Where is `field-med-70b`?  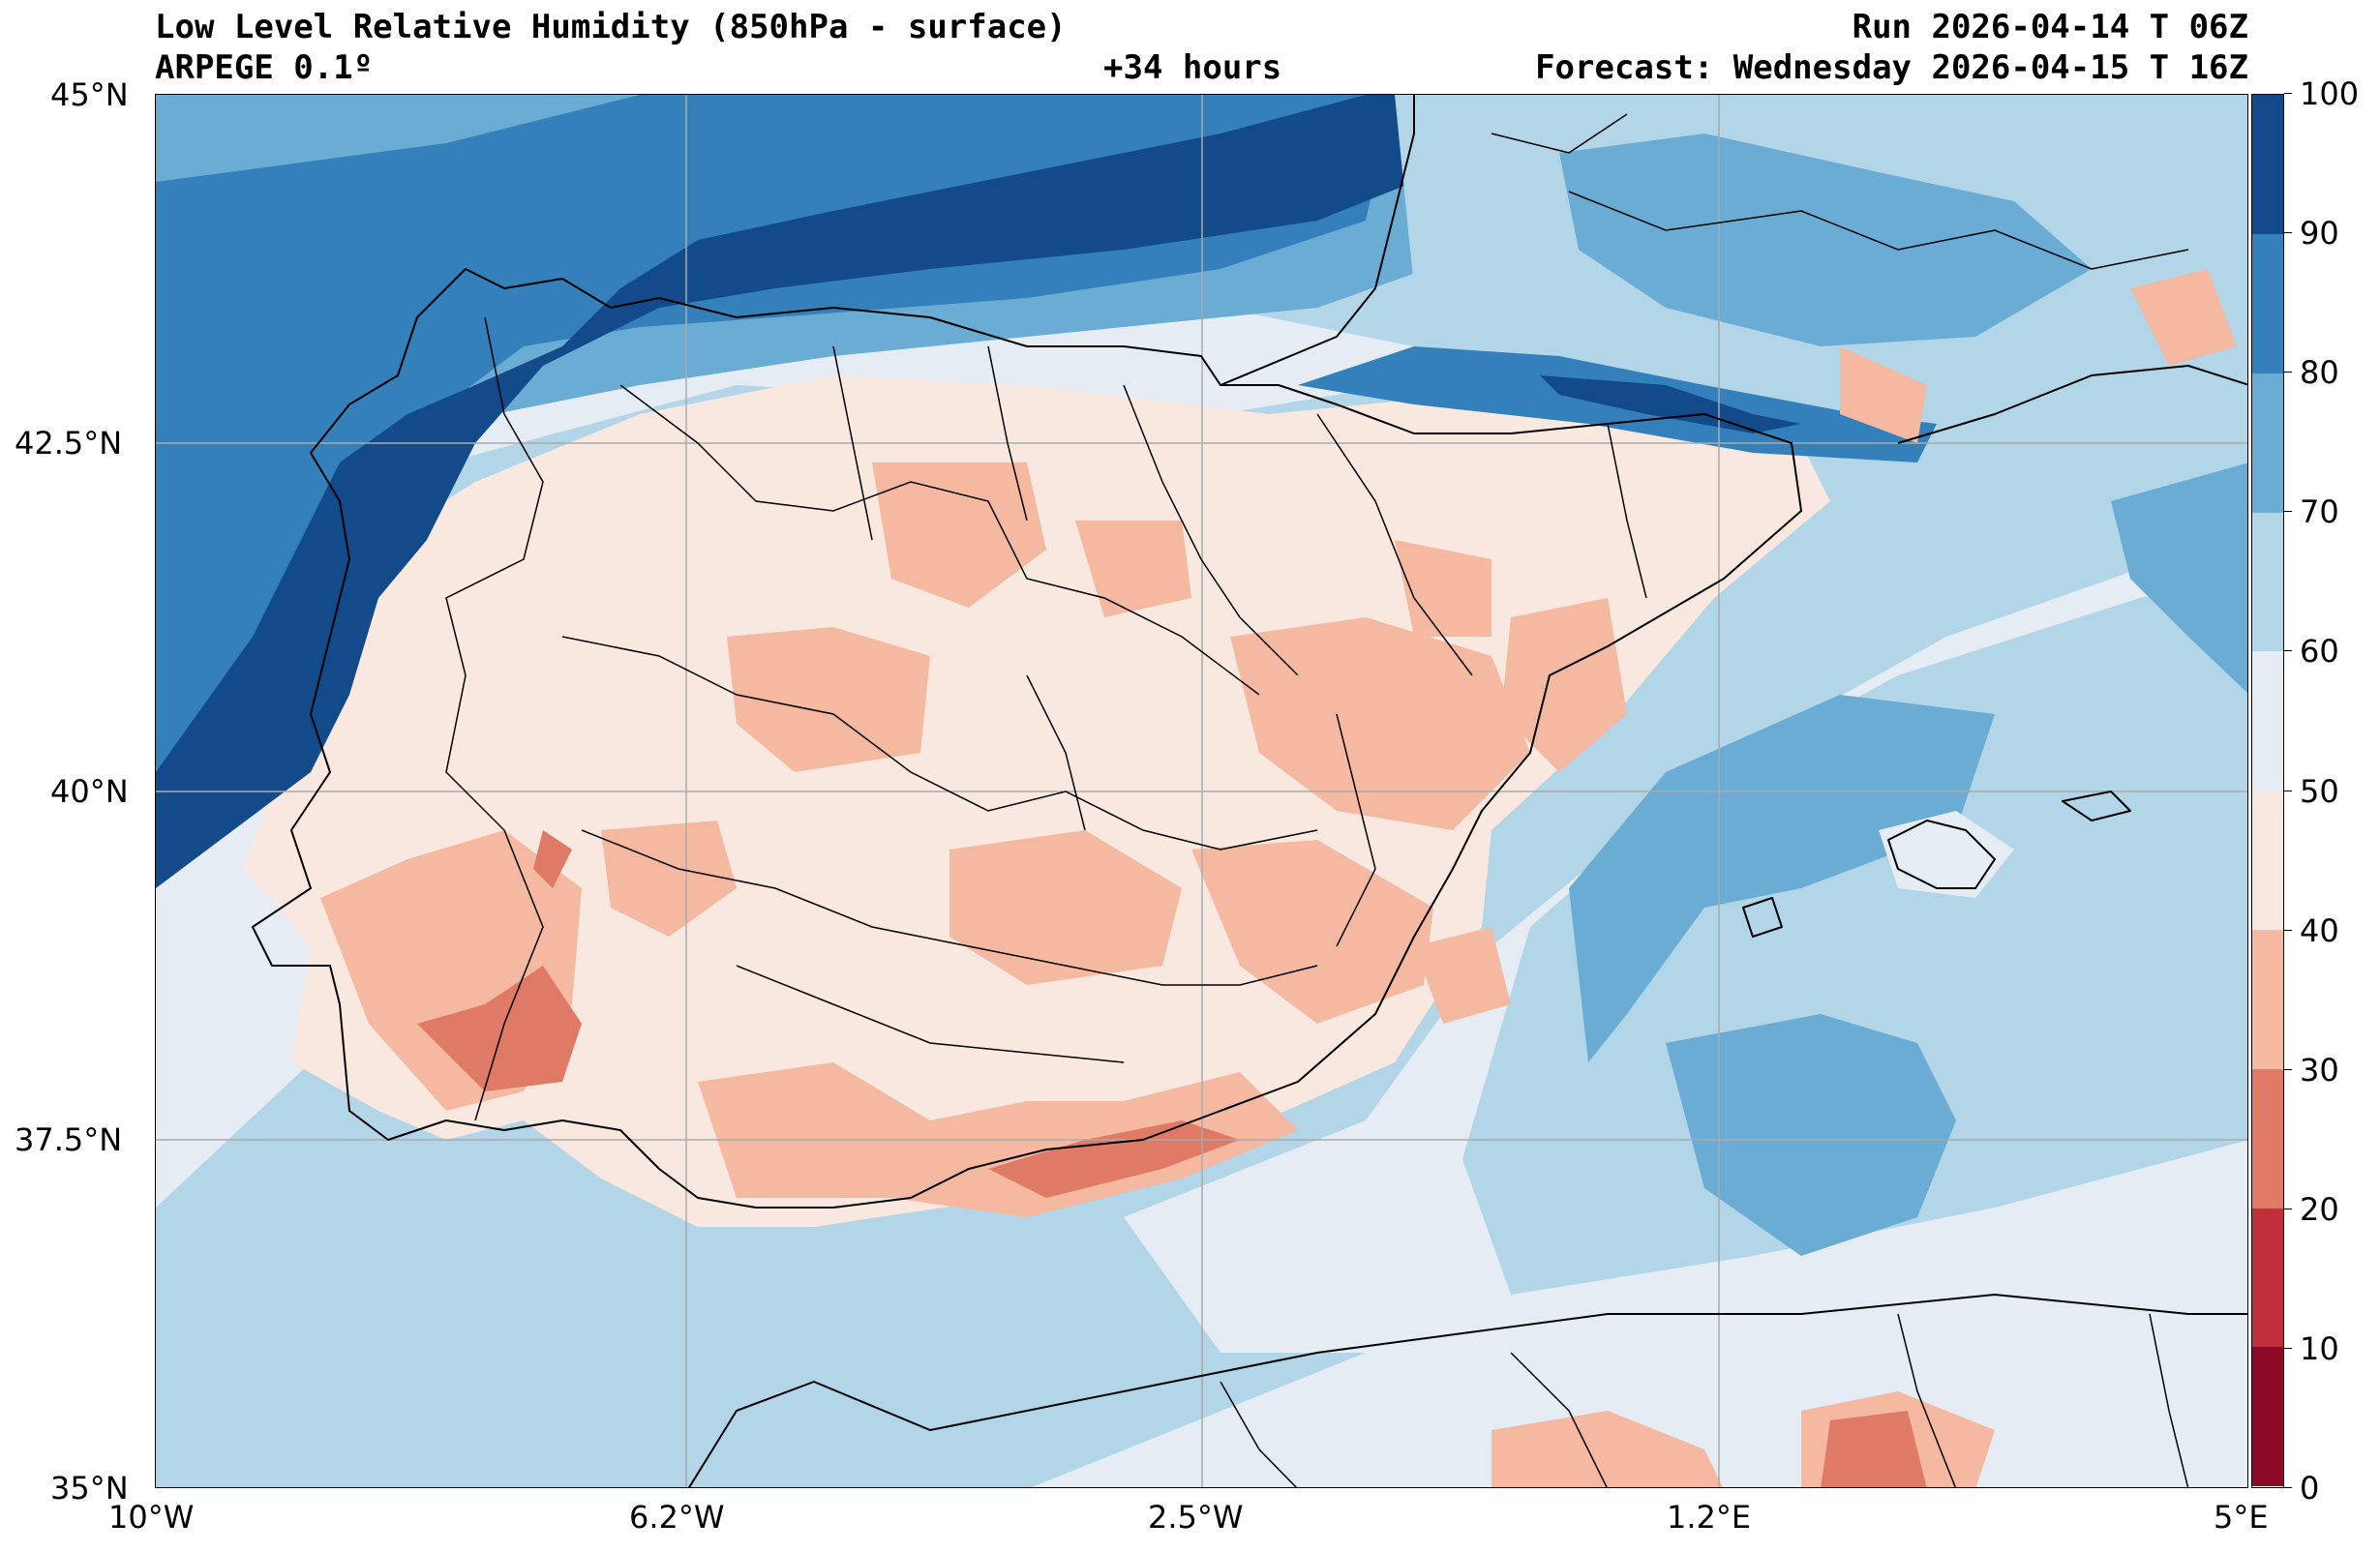
field-med-70b is located at coordinates (1811, 1135).